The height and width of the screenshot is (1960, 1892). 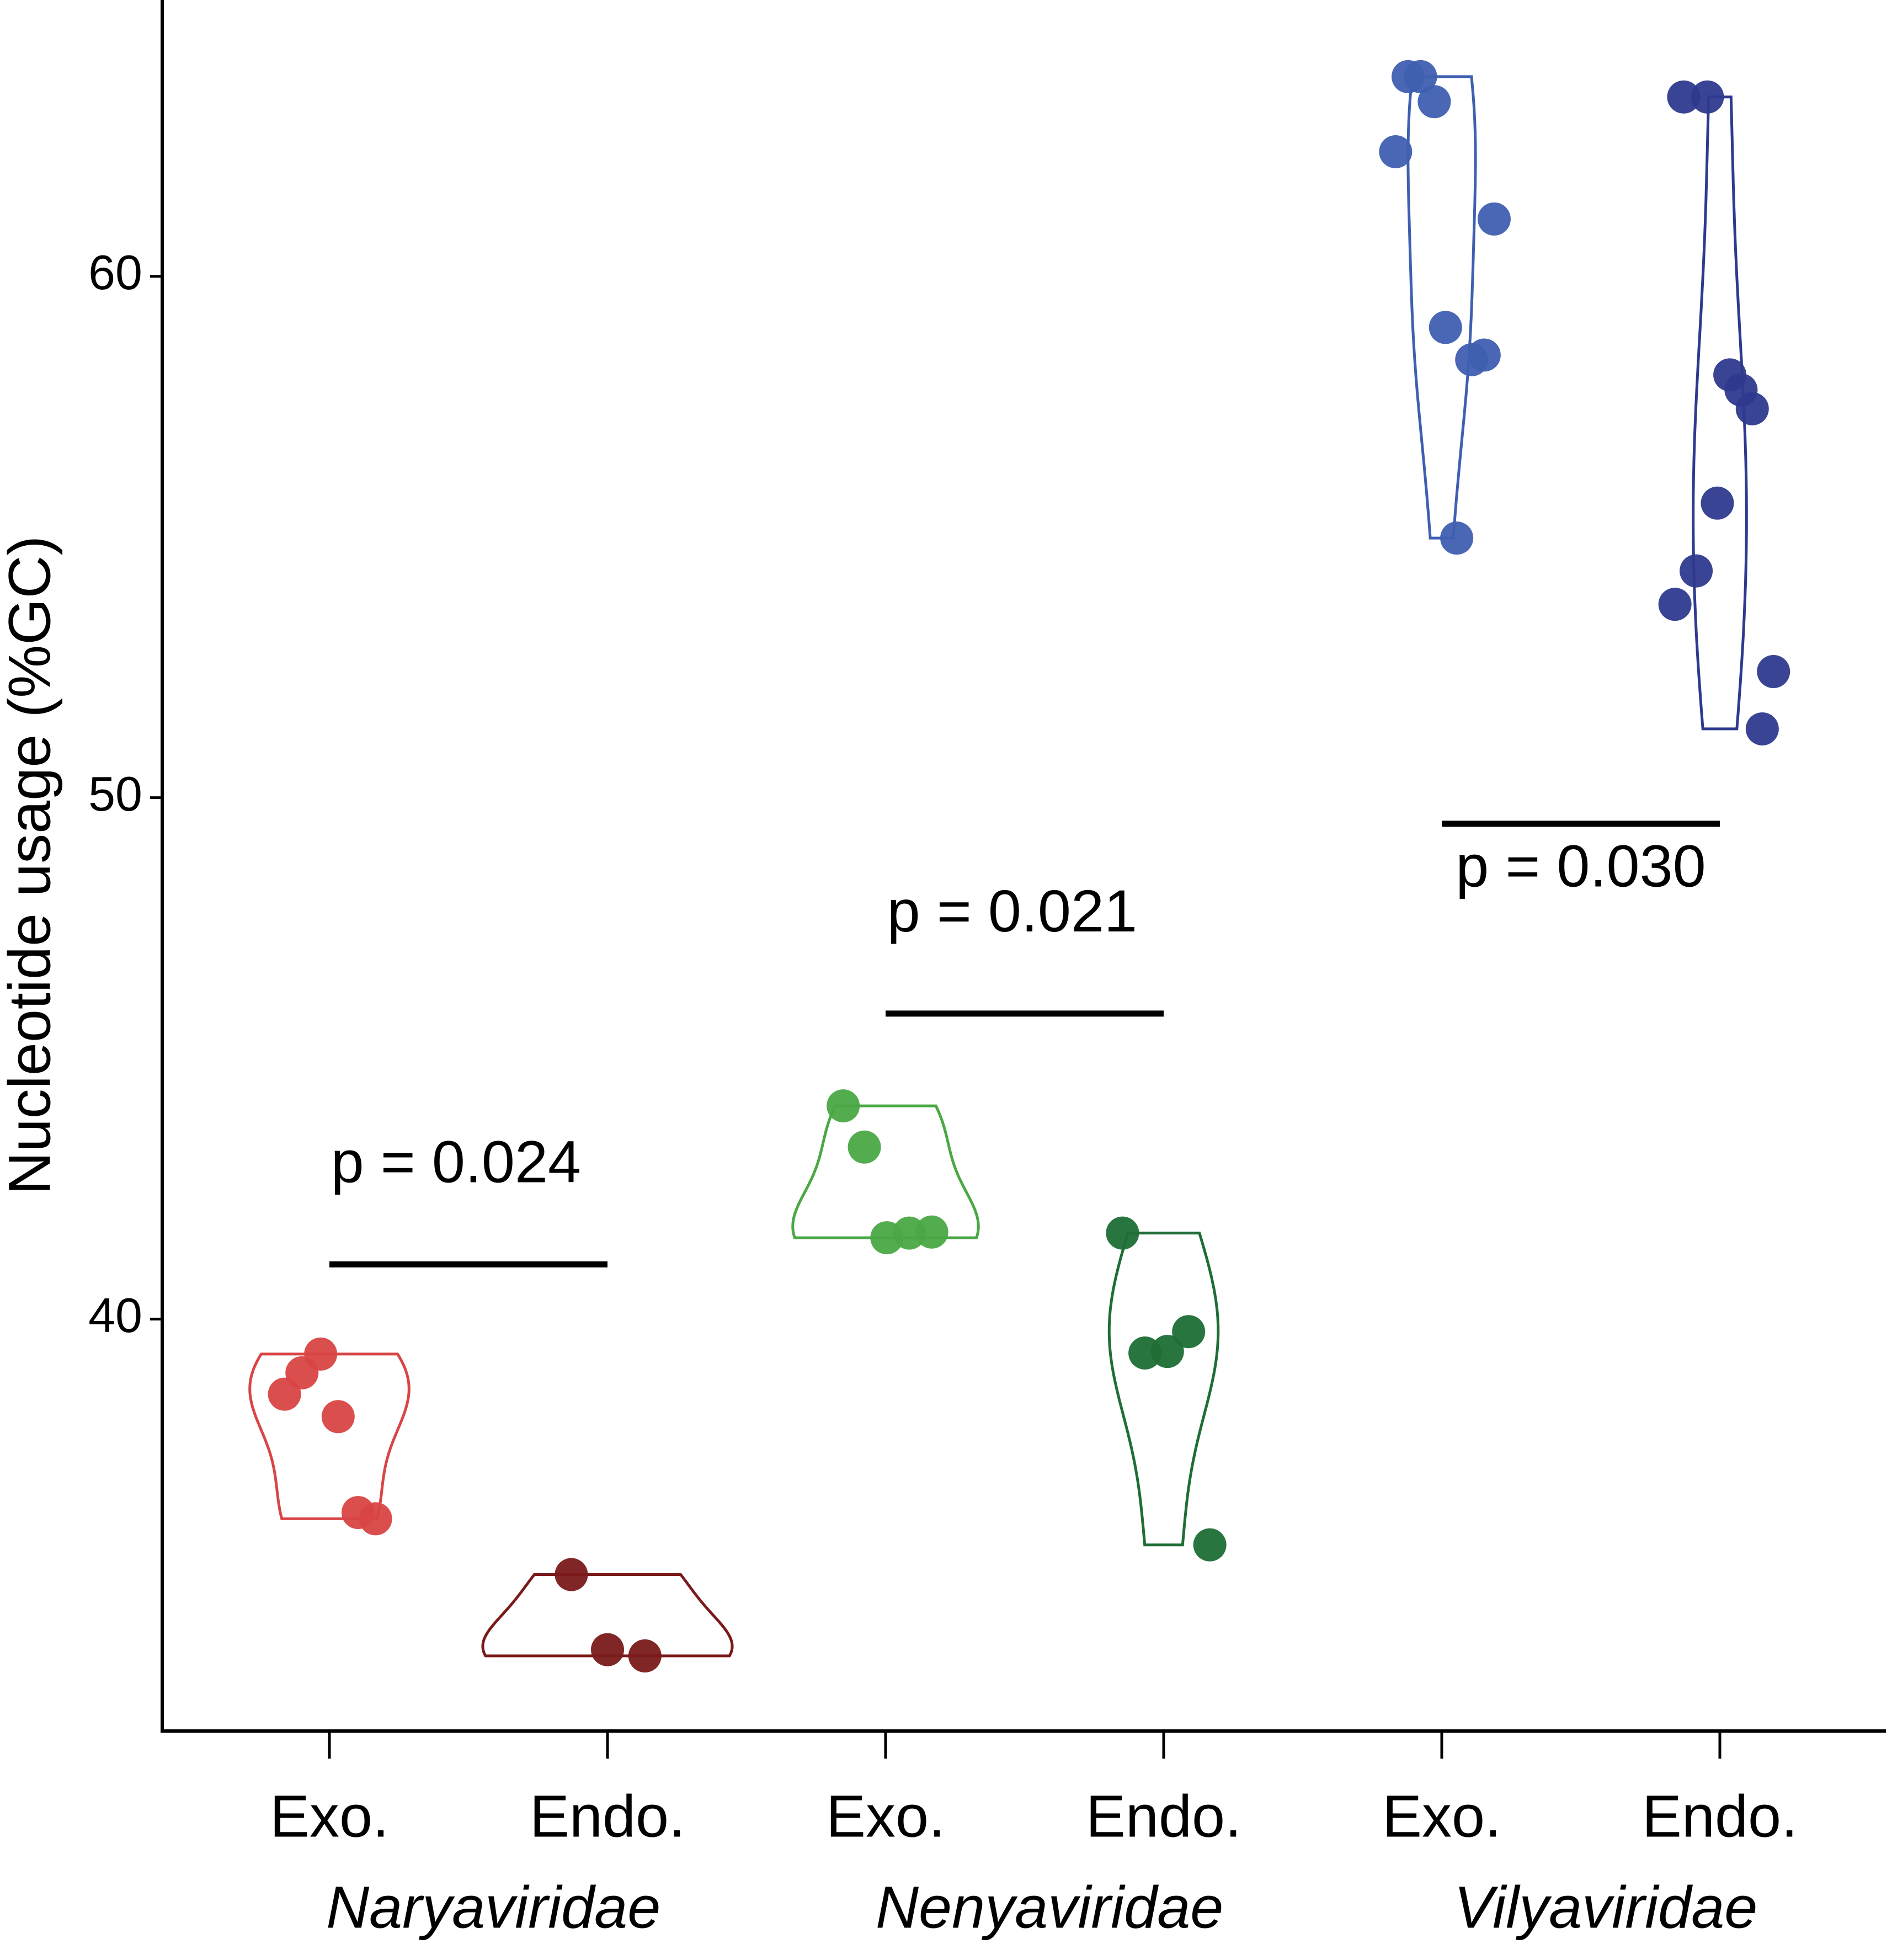 I want to click on group-label: Vilyaviridae, so click(x=1605, y=1907).